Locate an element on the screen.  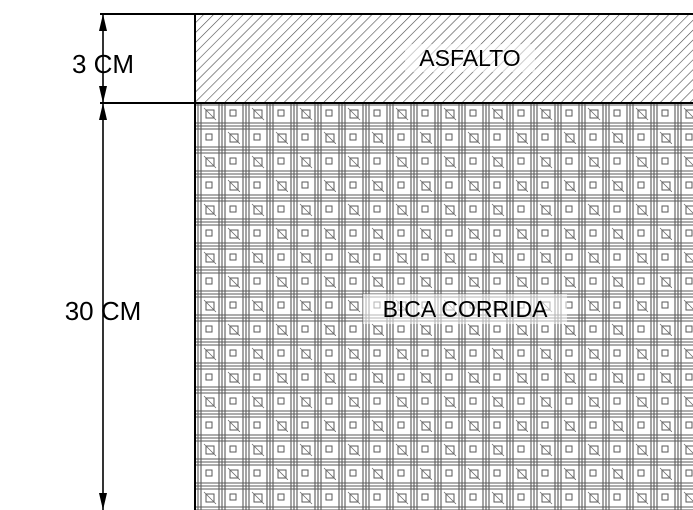
gravel-dimension: 30 CM is located at coordinates (103, 306).